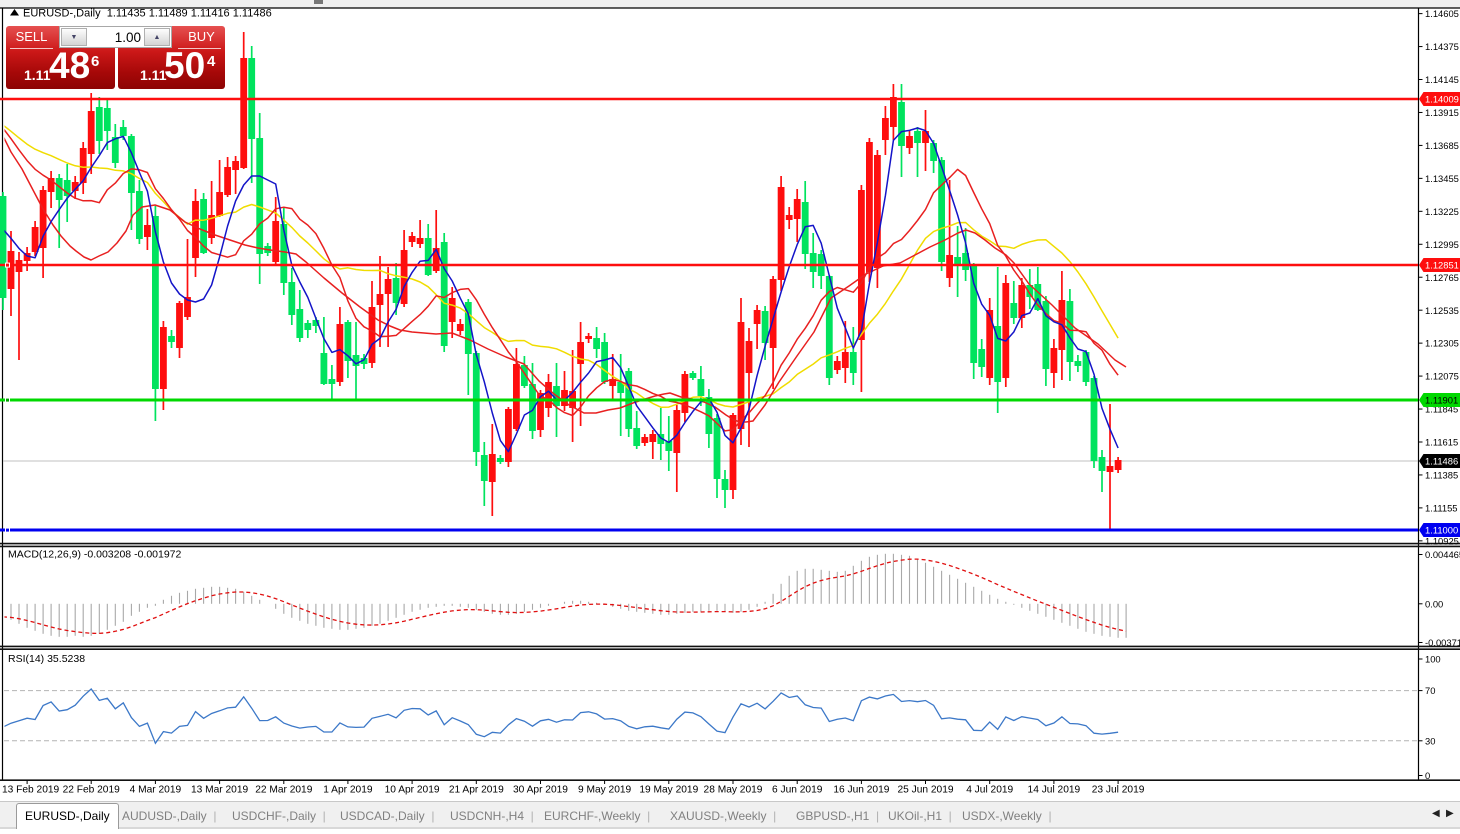 The width and height of the screenshot is (1460, 834). What do you see at coordinates (156, 790) in the screenshot?
I see `svg-text: 4 Mar 2019` at bounding box center [156, 790].